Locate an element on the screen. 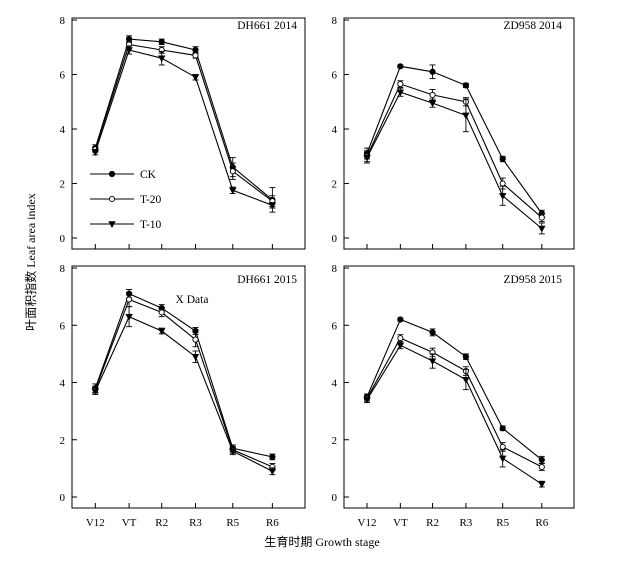  legend-label: CK is located at coordinates (148, 175).